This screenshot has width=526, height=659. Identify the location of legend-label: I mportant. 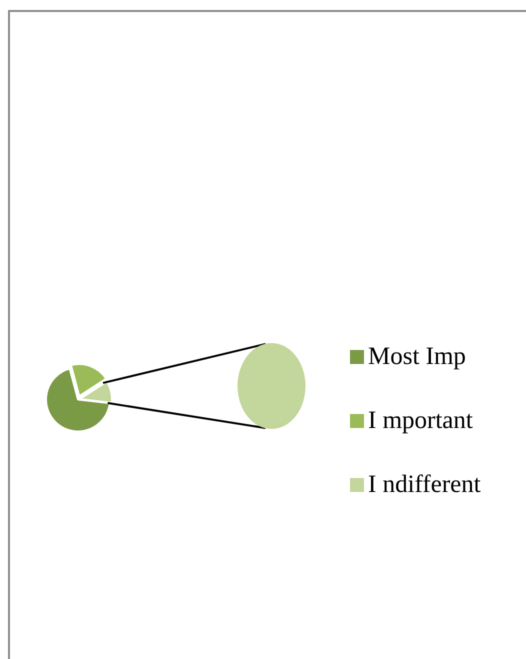
(420, 421).